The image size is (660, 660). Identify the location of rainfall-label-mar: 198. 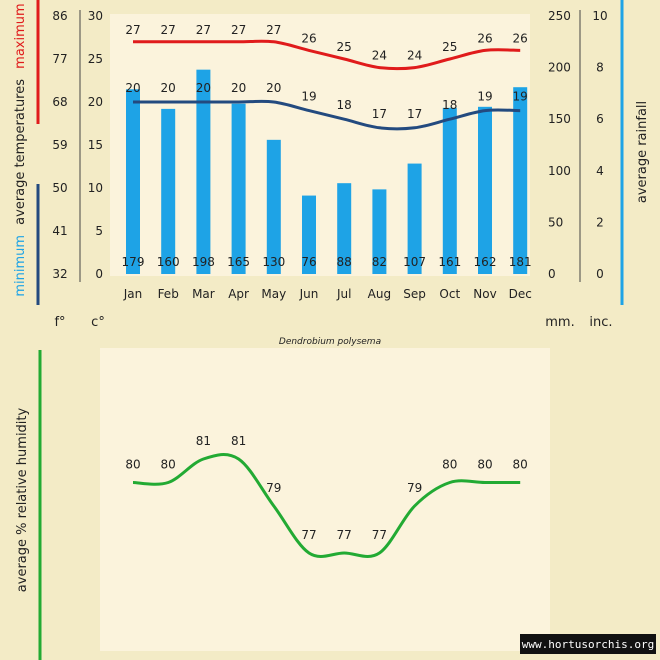
(203, 262).